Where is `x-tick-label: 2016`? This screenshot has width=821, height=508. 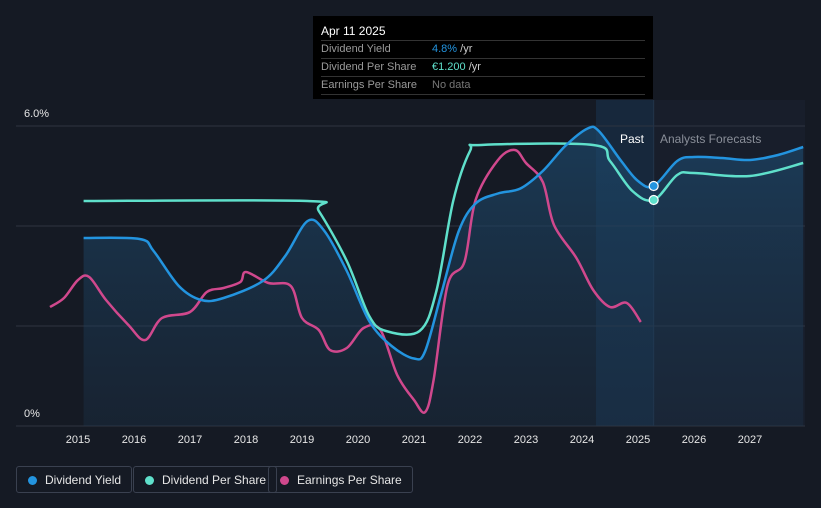
x-tick-label: 2016 is located at coordinates (134, 440).